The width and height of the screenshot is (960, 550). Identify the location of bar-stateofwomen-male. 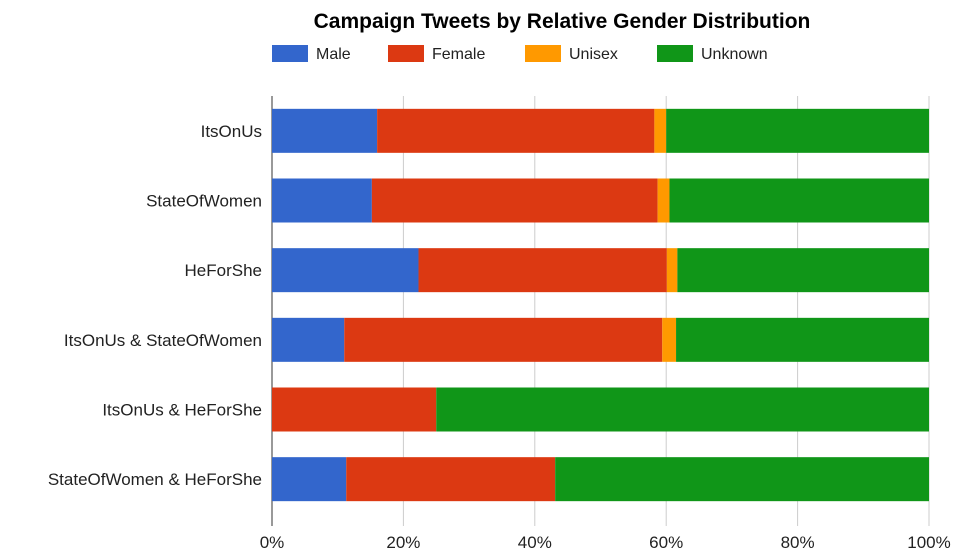
(322, 200).